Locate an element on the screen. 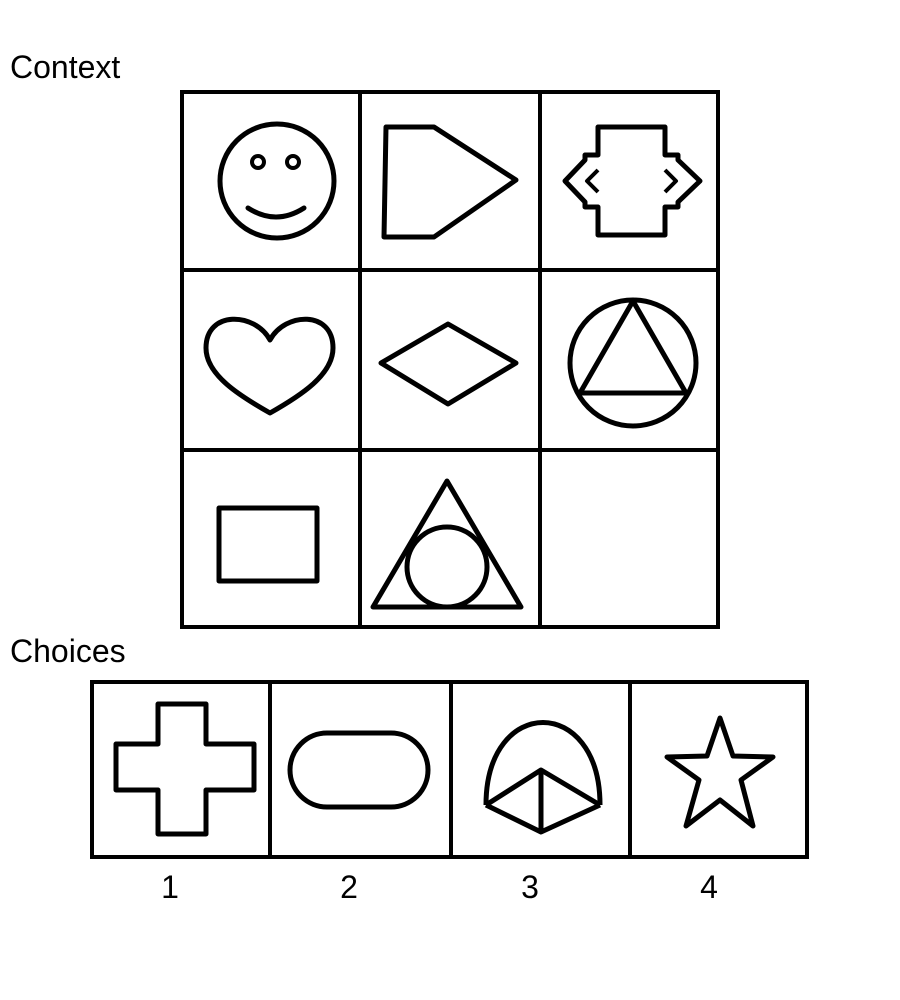 The width and height of the screenshot is (900, 1000). choices-label: Choices is located at coordinates (68, 651).